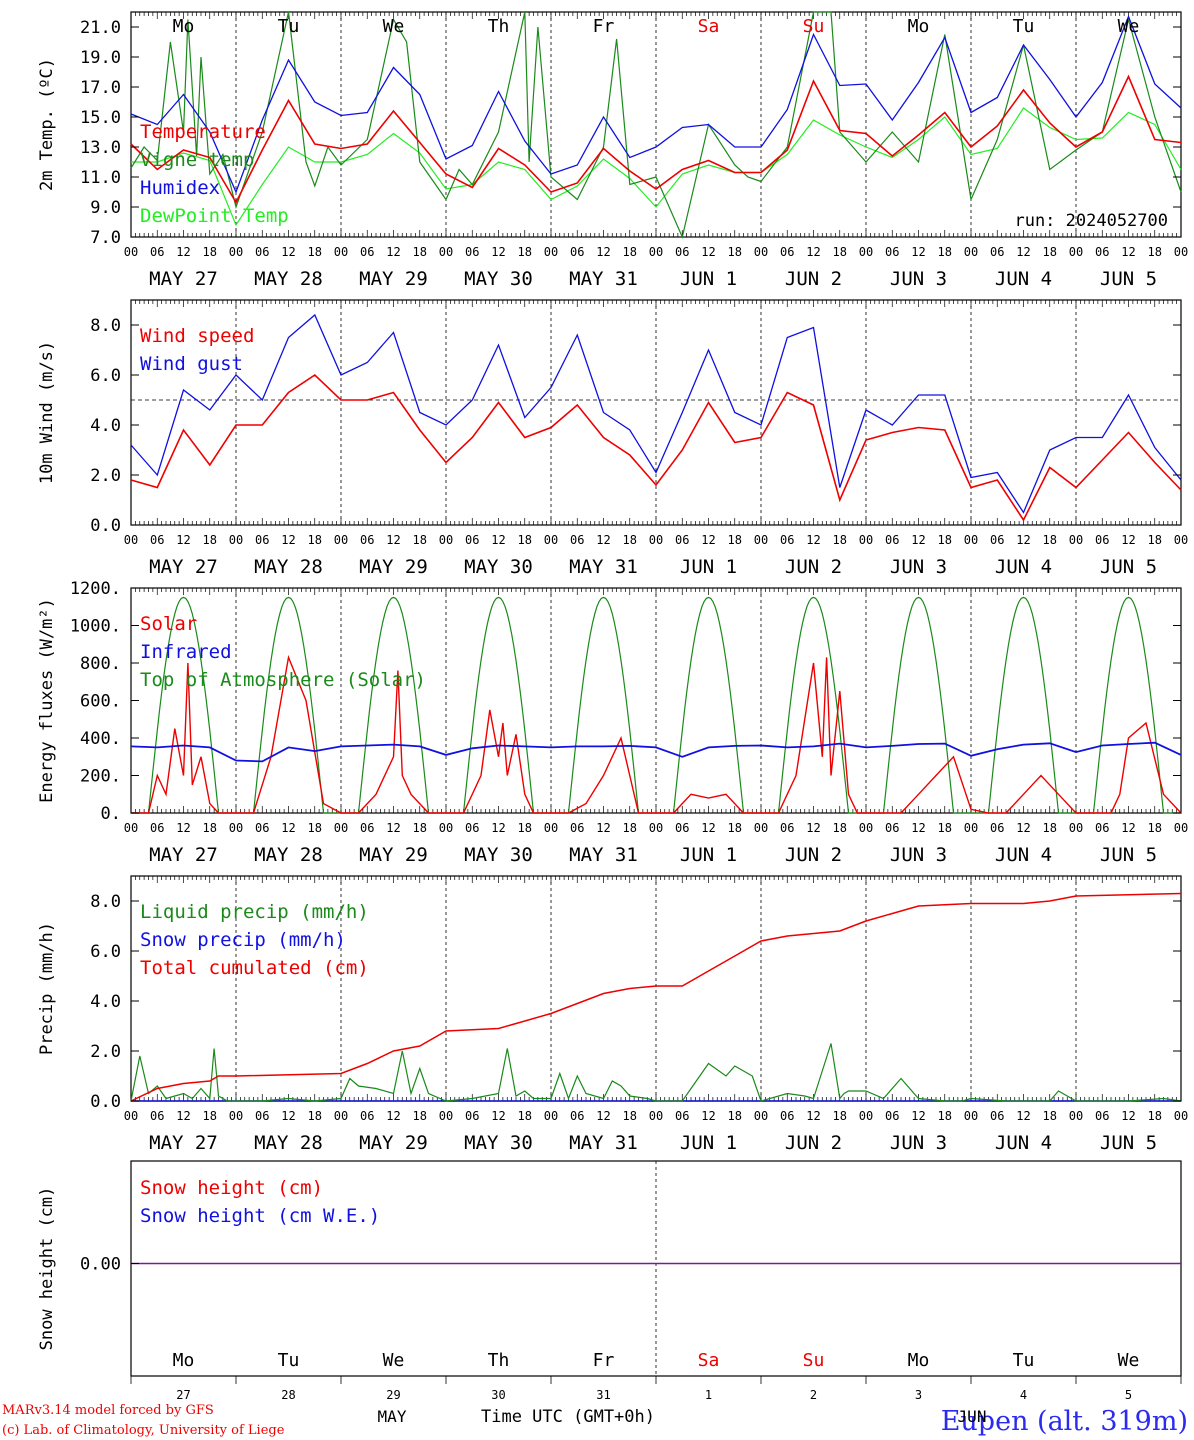  What do you see at coordinates (656, 104) in the screenshot?
I see `series-line-humidex` at bounding box center [656, 104].